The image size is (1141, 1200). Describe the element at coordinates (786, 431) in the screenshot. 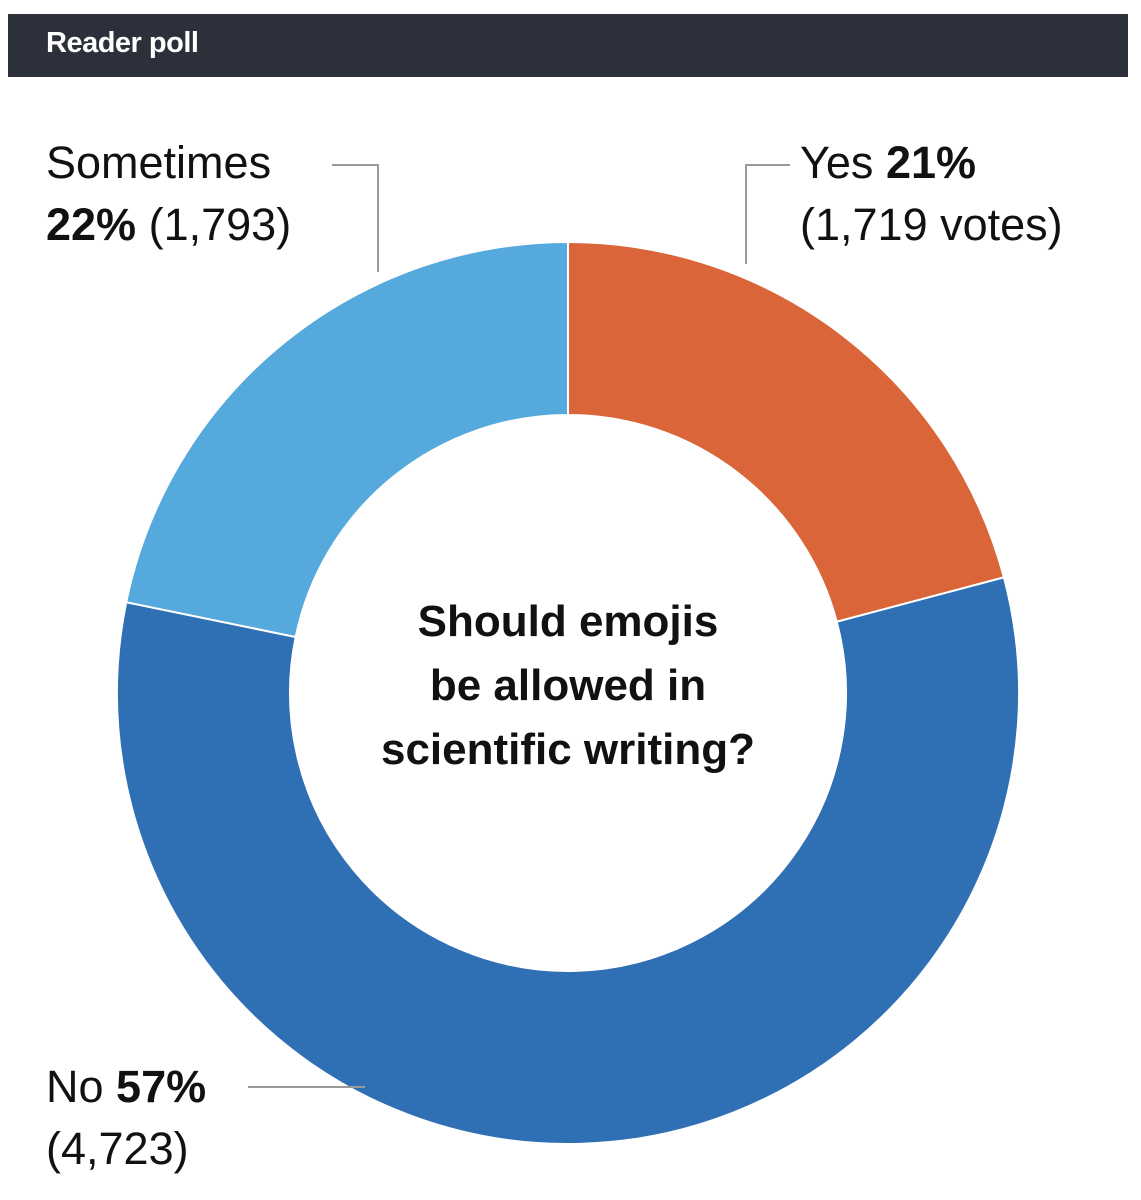

I see `slice-yes` at that location.